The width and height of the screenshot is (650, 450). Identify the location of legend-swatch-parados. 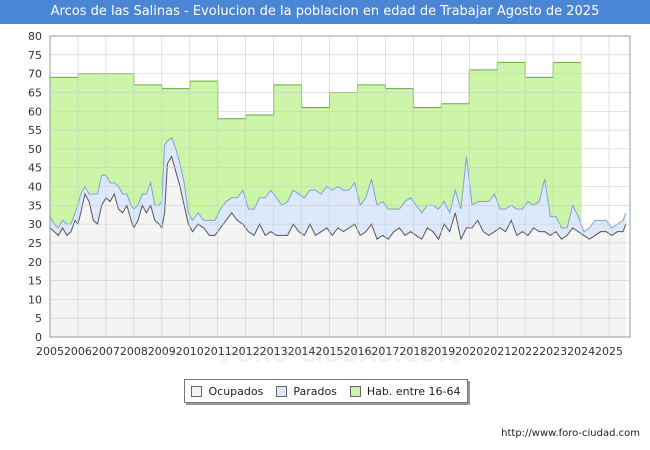
(282, 391).